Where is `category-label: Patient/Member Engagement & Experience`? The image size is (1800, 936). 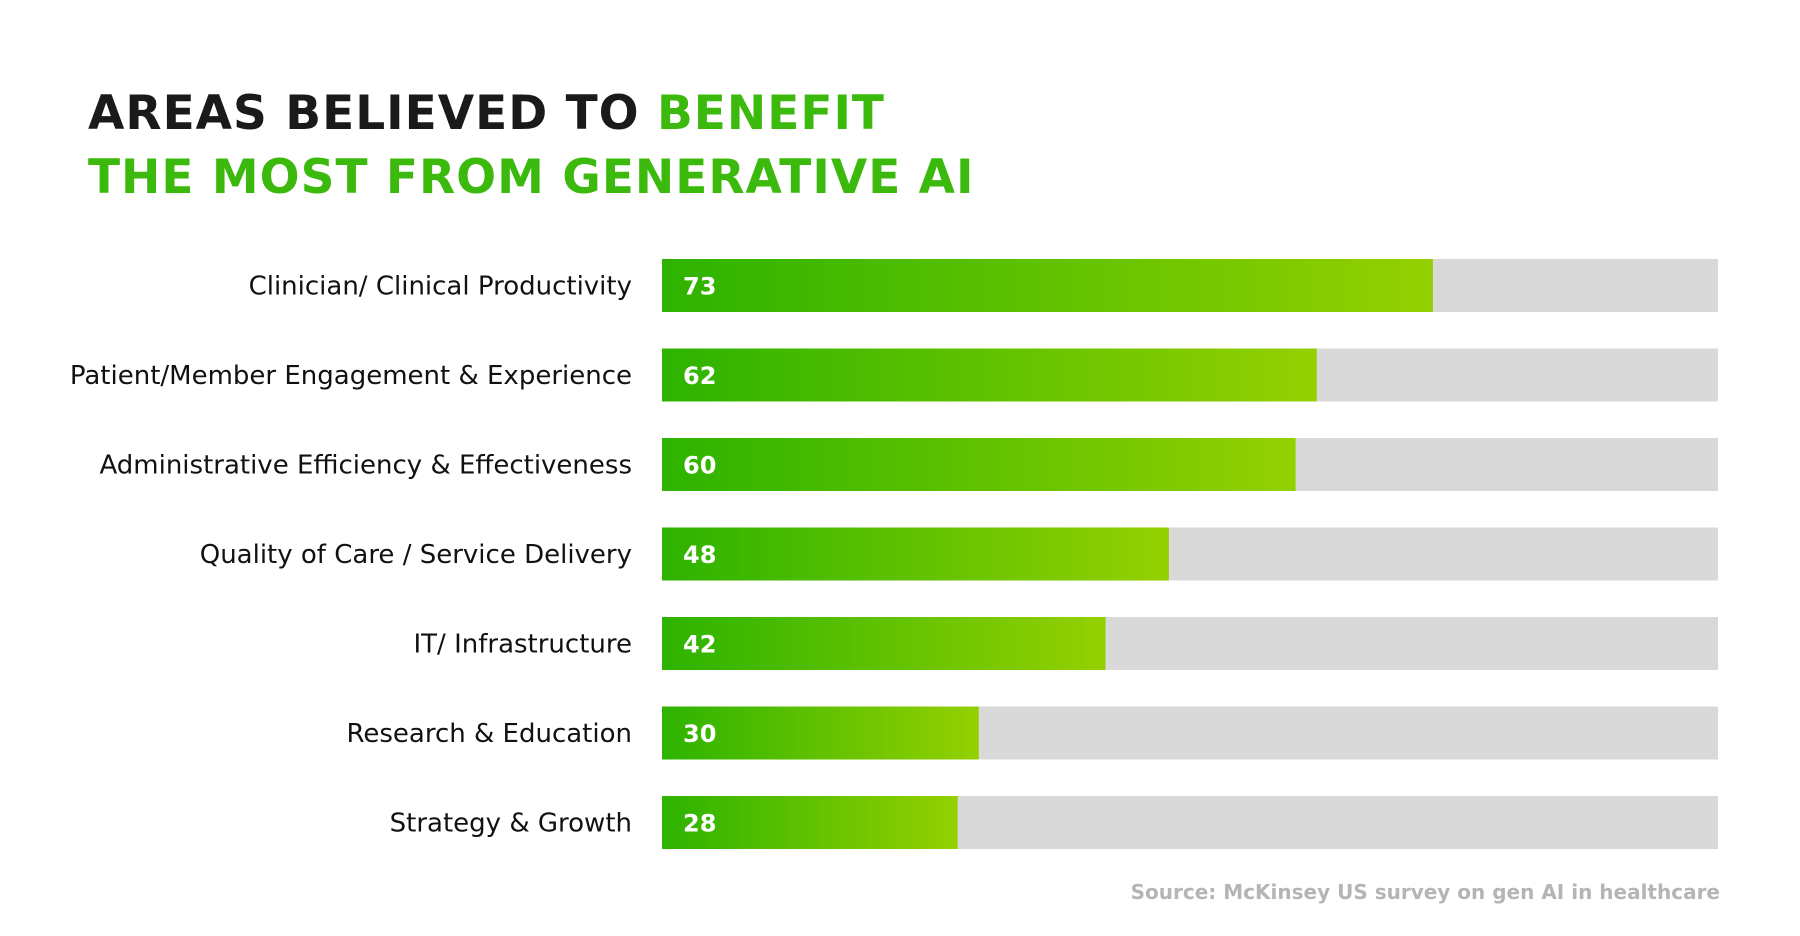
category-label: Patient/Member Engagement & Experience is located at coordinates (351, 376).